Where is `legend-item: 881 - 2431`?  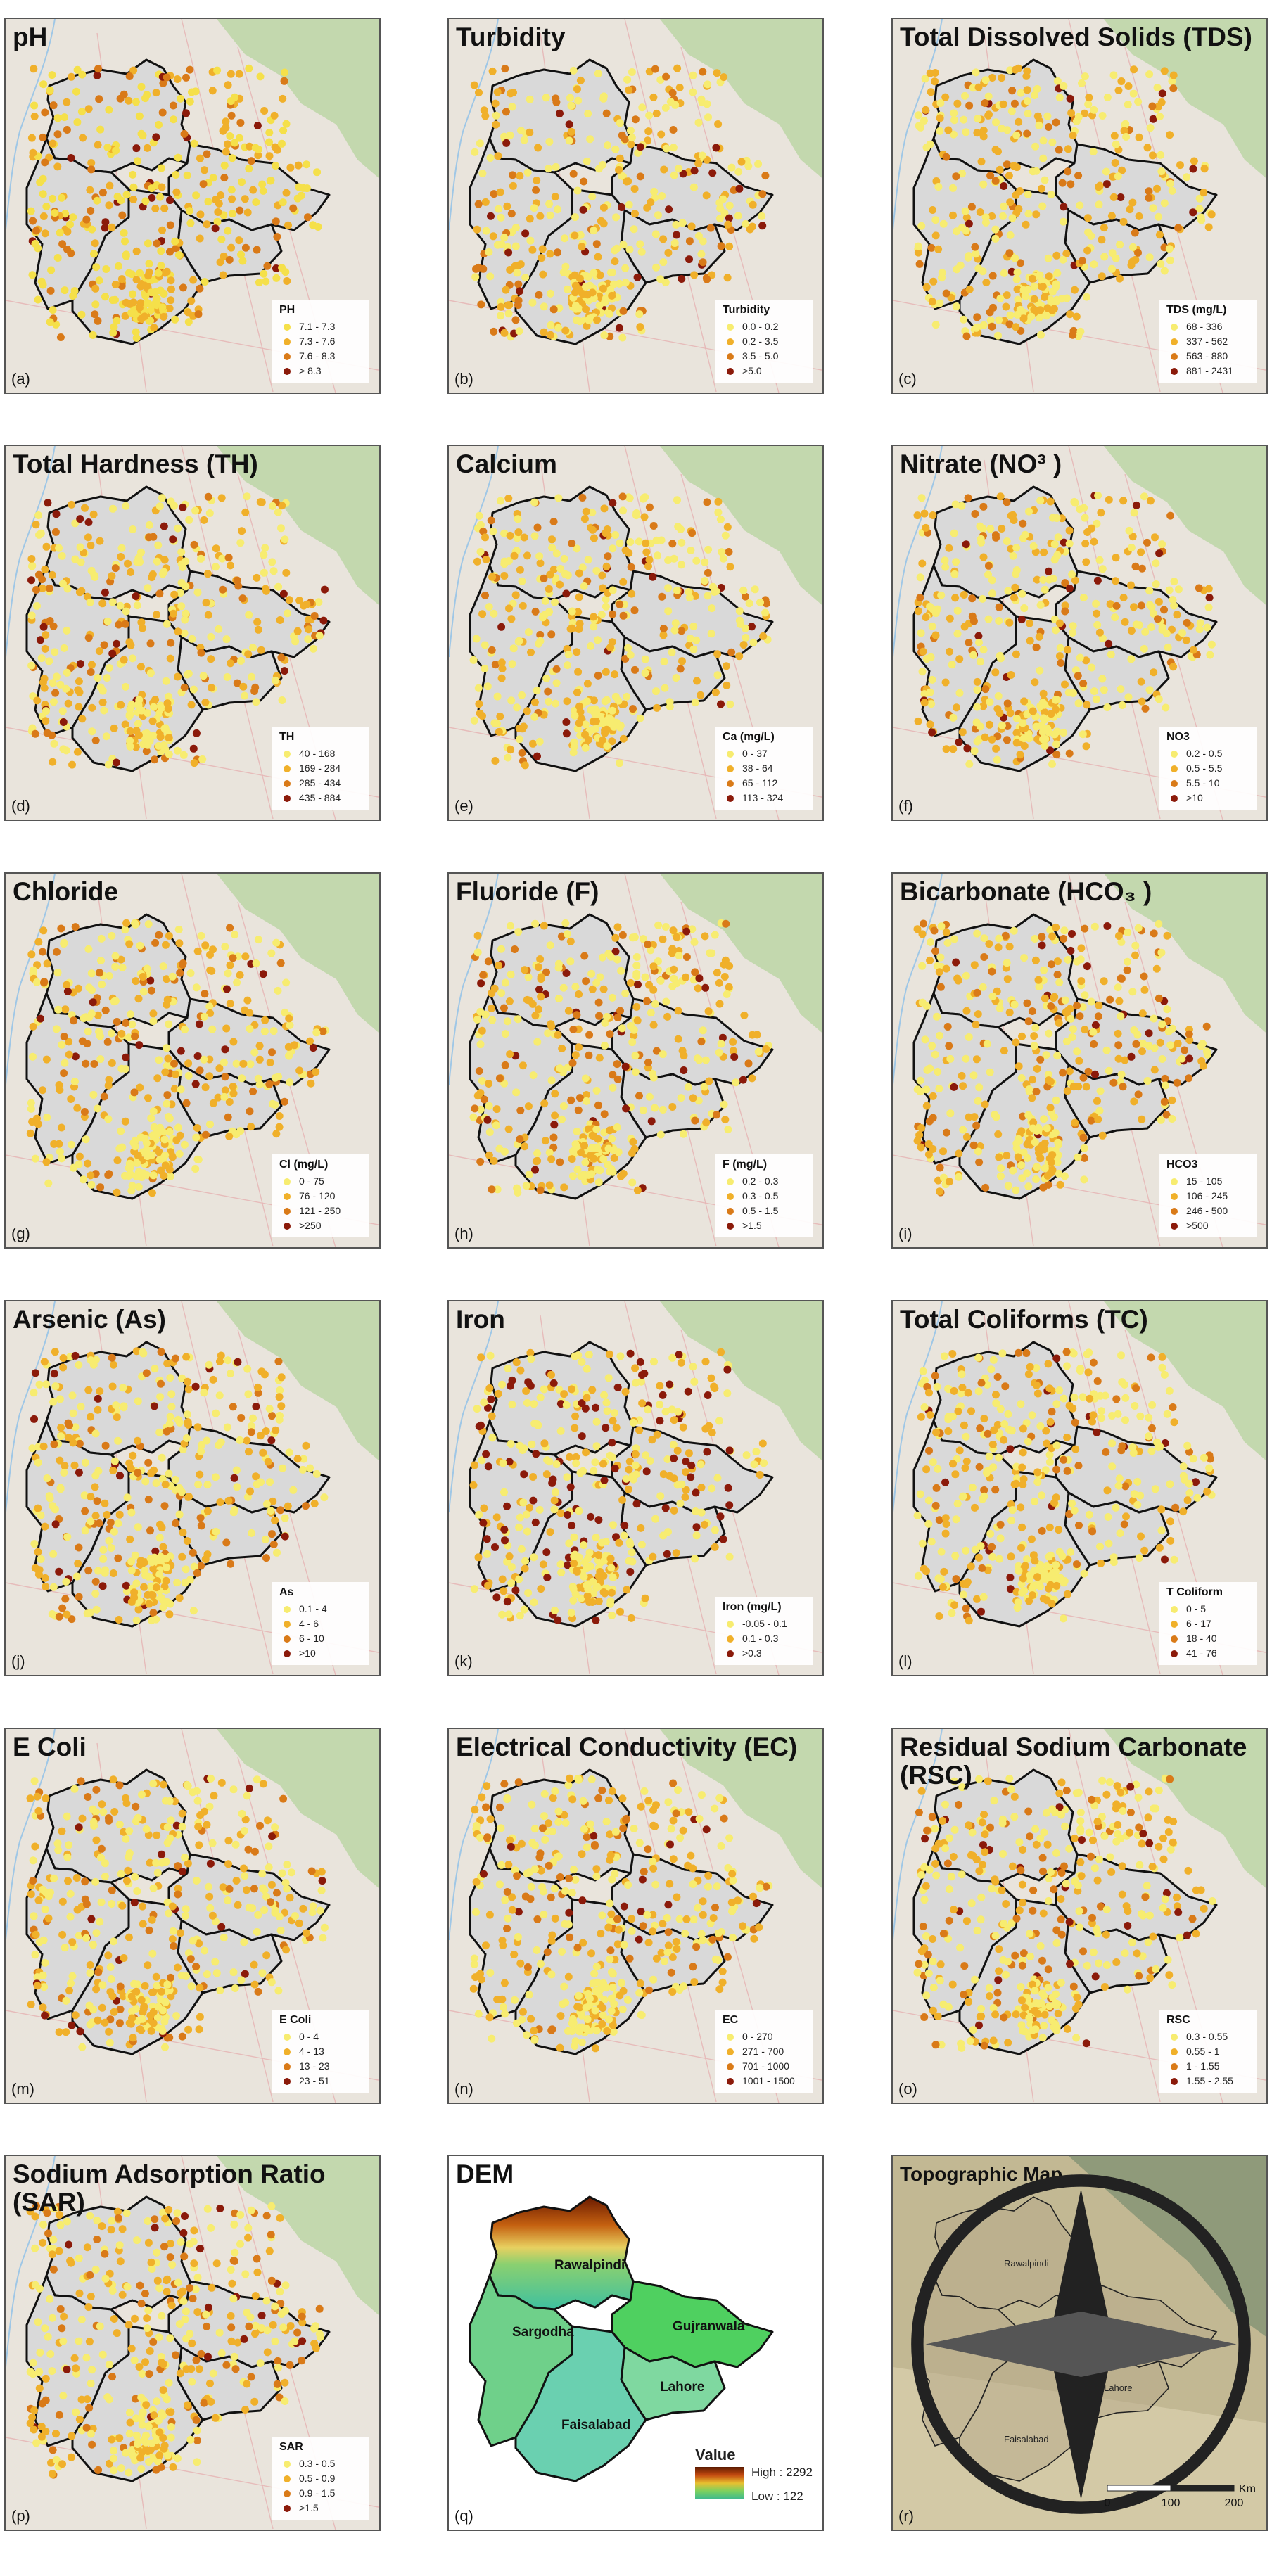
legend-item: 881 - 2431 is located at coordinates (1207, 371).